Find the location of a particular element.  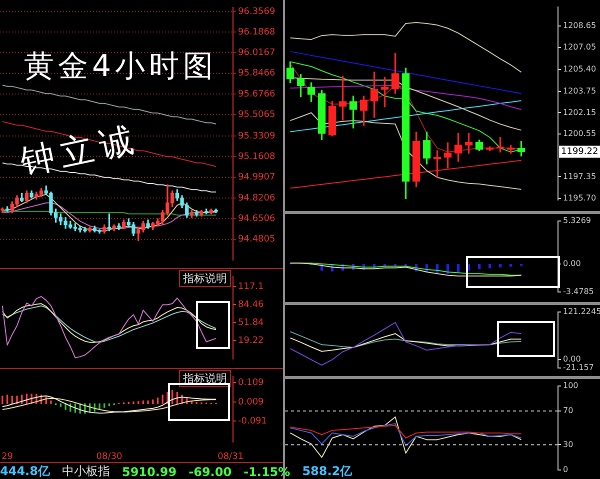

y-tick-label: 96.1868 is located at coordinates (257, 32).